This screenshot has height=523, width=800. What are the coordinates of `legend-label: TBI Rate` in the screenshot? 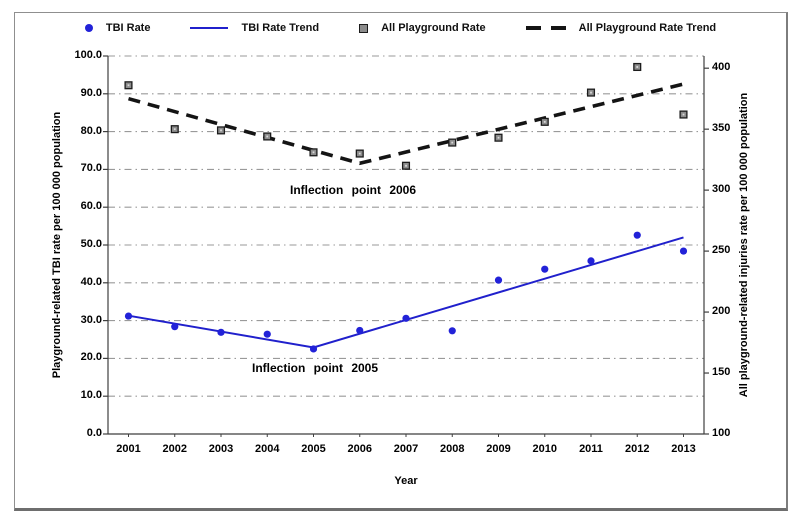 It's located at (128, 28).